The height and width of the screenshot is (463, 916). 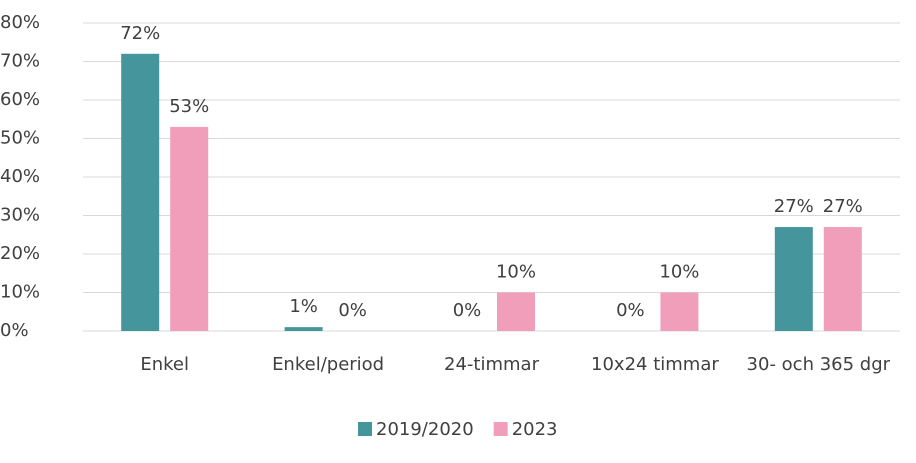 I want to click on y-tick-label: 70%, so click(x=20, y=61).